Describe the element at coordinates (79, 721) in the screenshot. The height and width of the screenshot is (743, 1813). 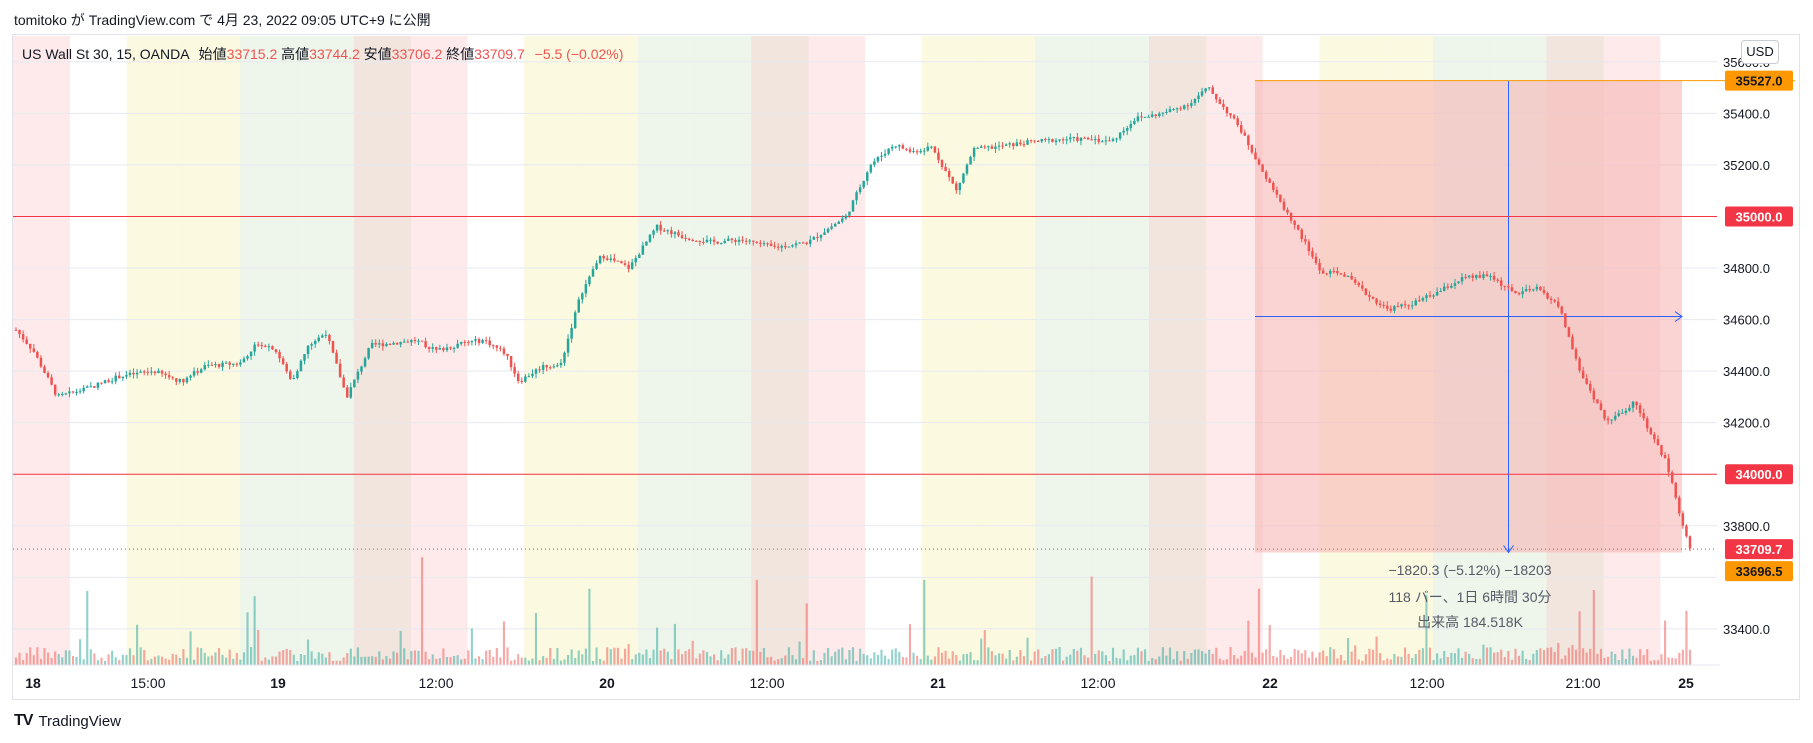
I see `footer-brand: TradingView` at that location.